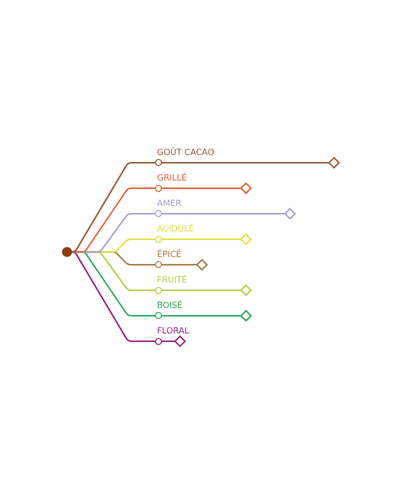  I want to click on y-tick-label: ÉPICÉ, so click(169, 254).